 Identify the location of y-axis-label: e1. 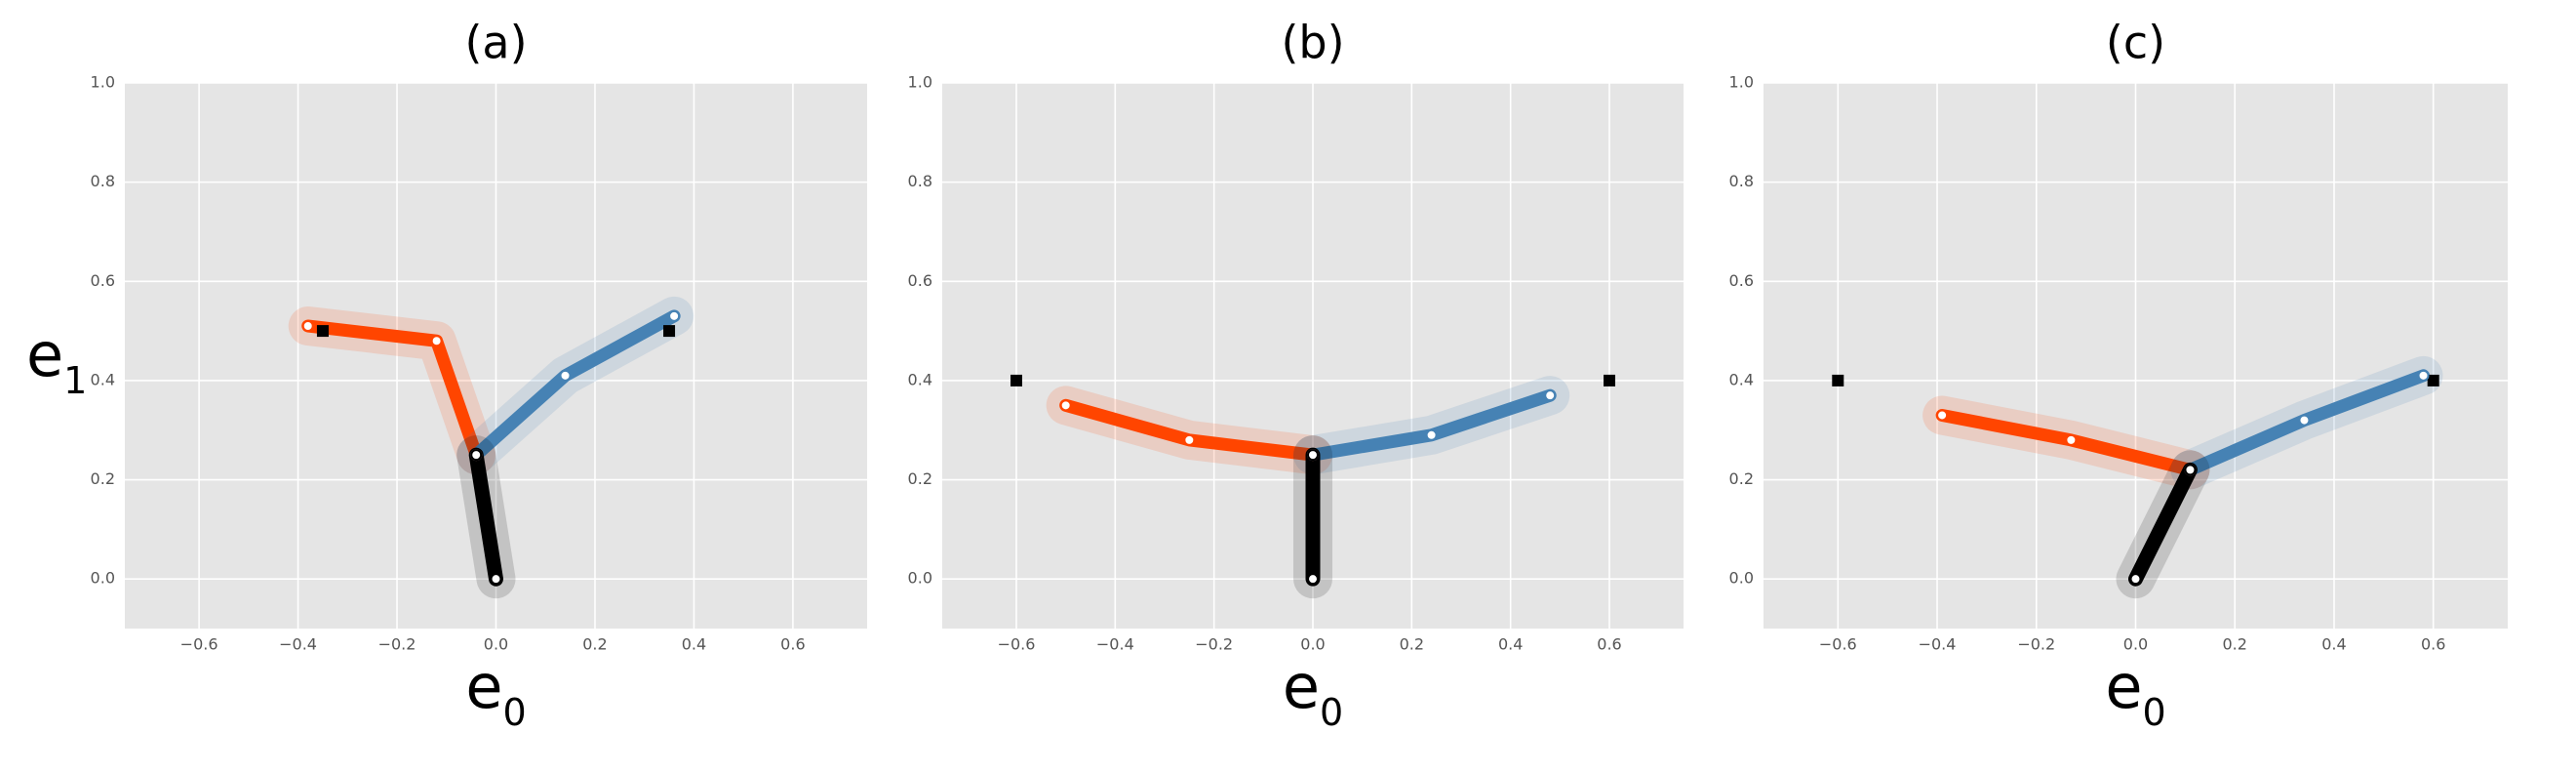
(56, 360).